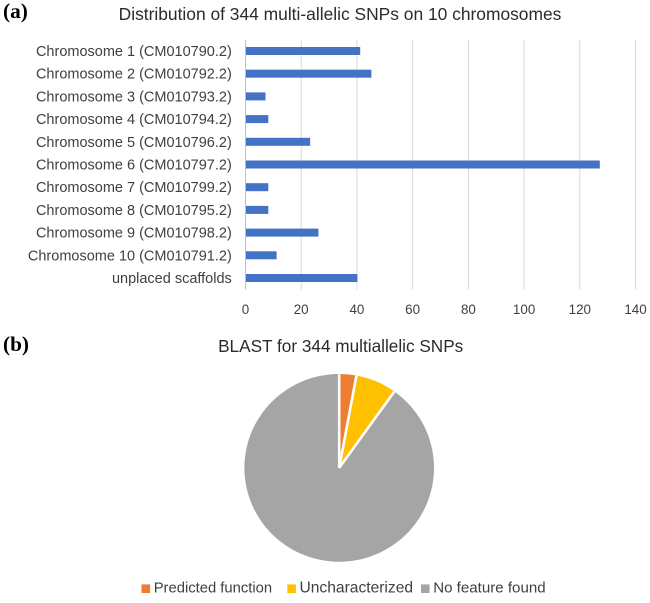 The height and width of the screenshot is (603, 650). I want to click on svg-text: 20, so click(301, 309).